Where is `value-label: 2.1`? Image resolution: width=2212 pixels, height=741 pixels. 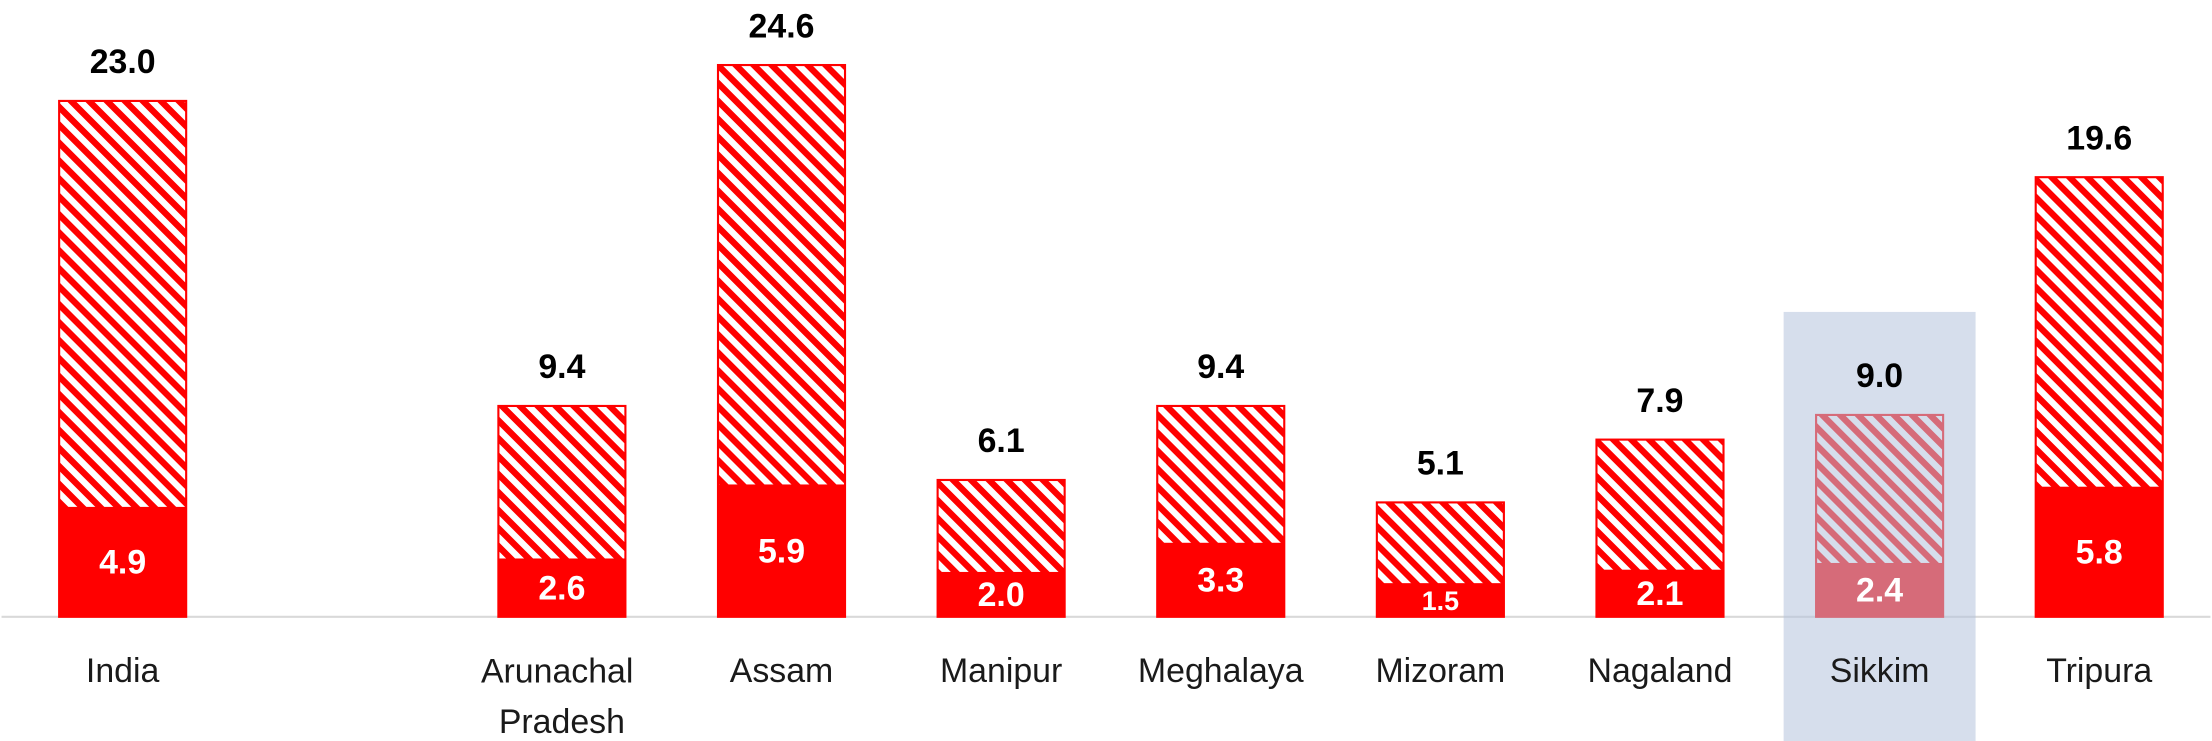
value-label: 2.1 is located at coordinates (1659, 594).